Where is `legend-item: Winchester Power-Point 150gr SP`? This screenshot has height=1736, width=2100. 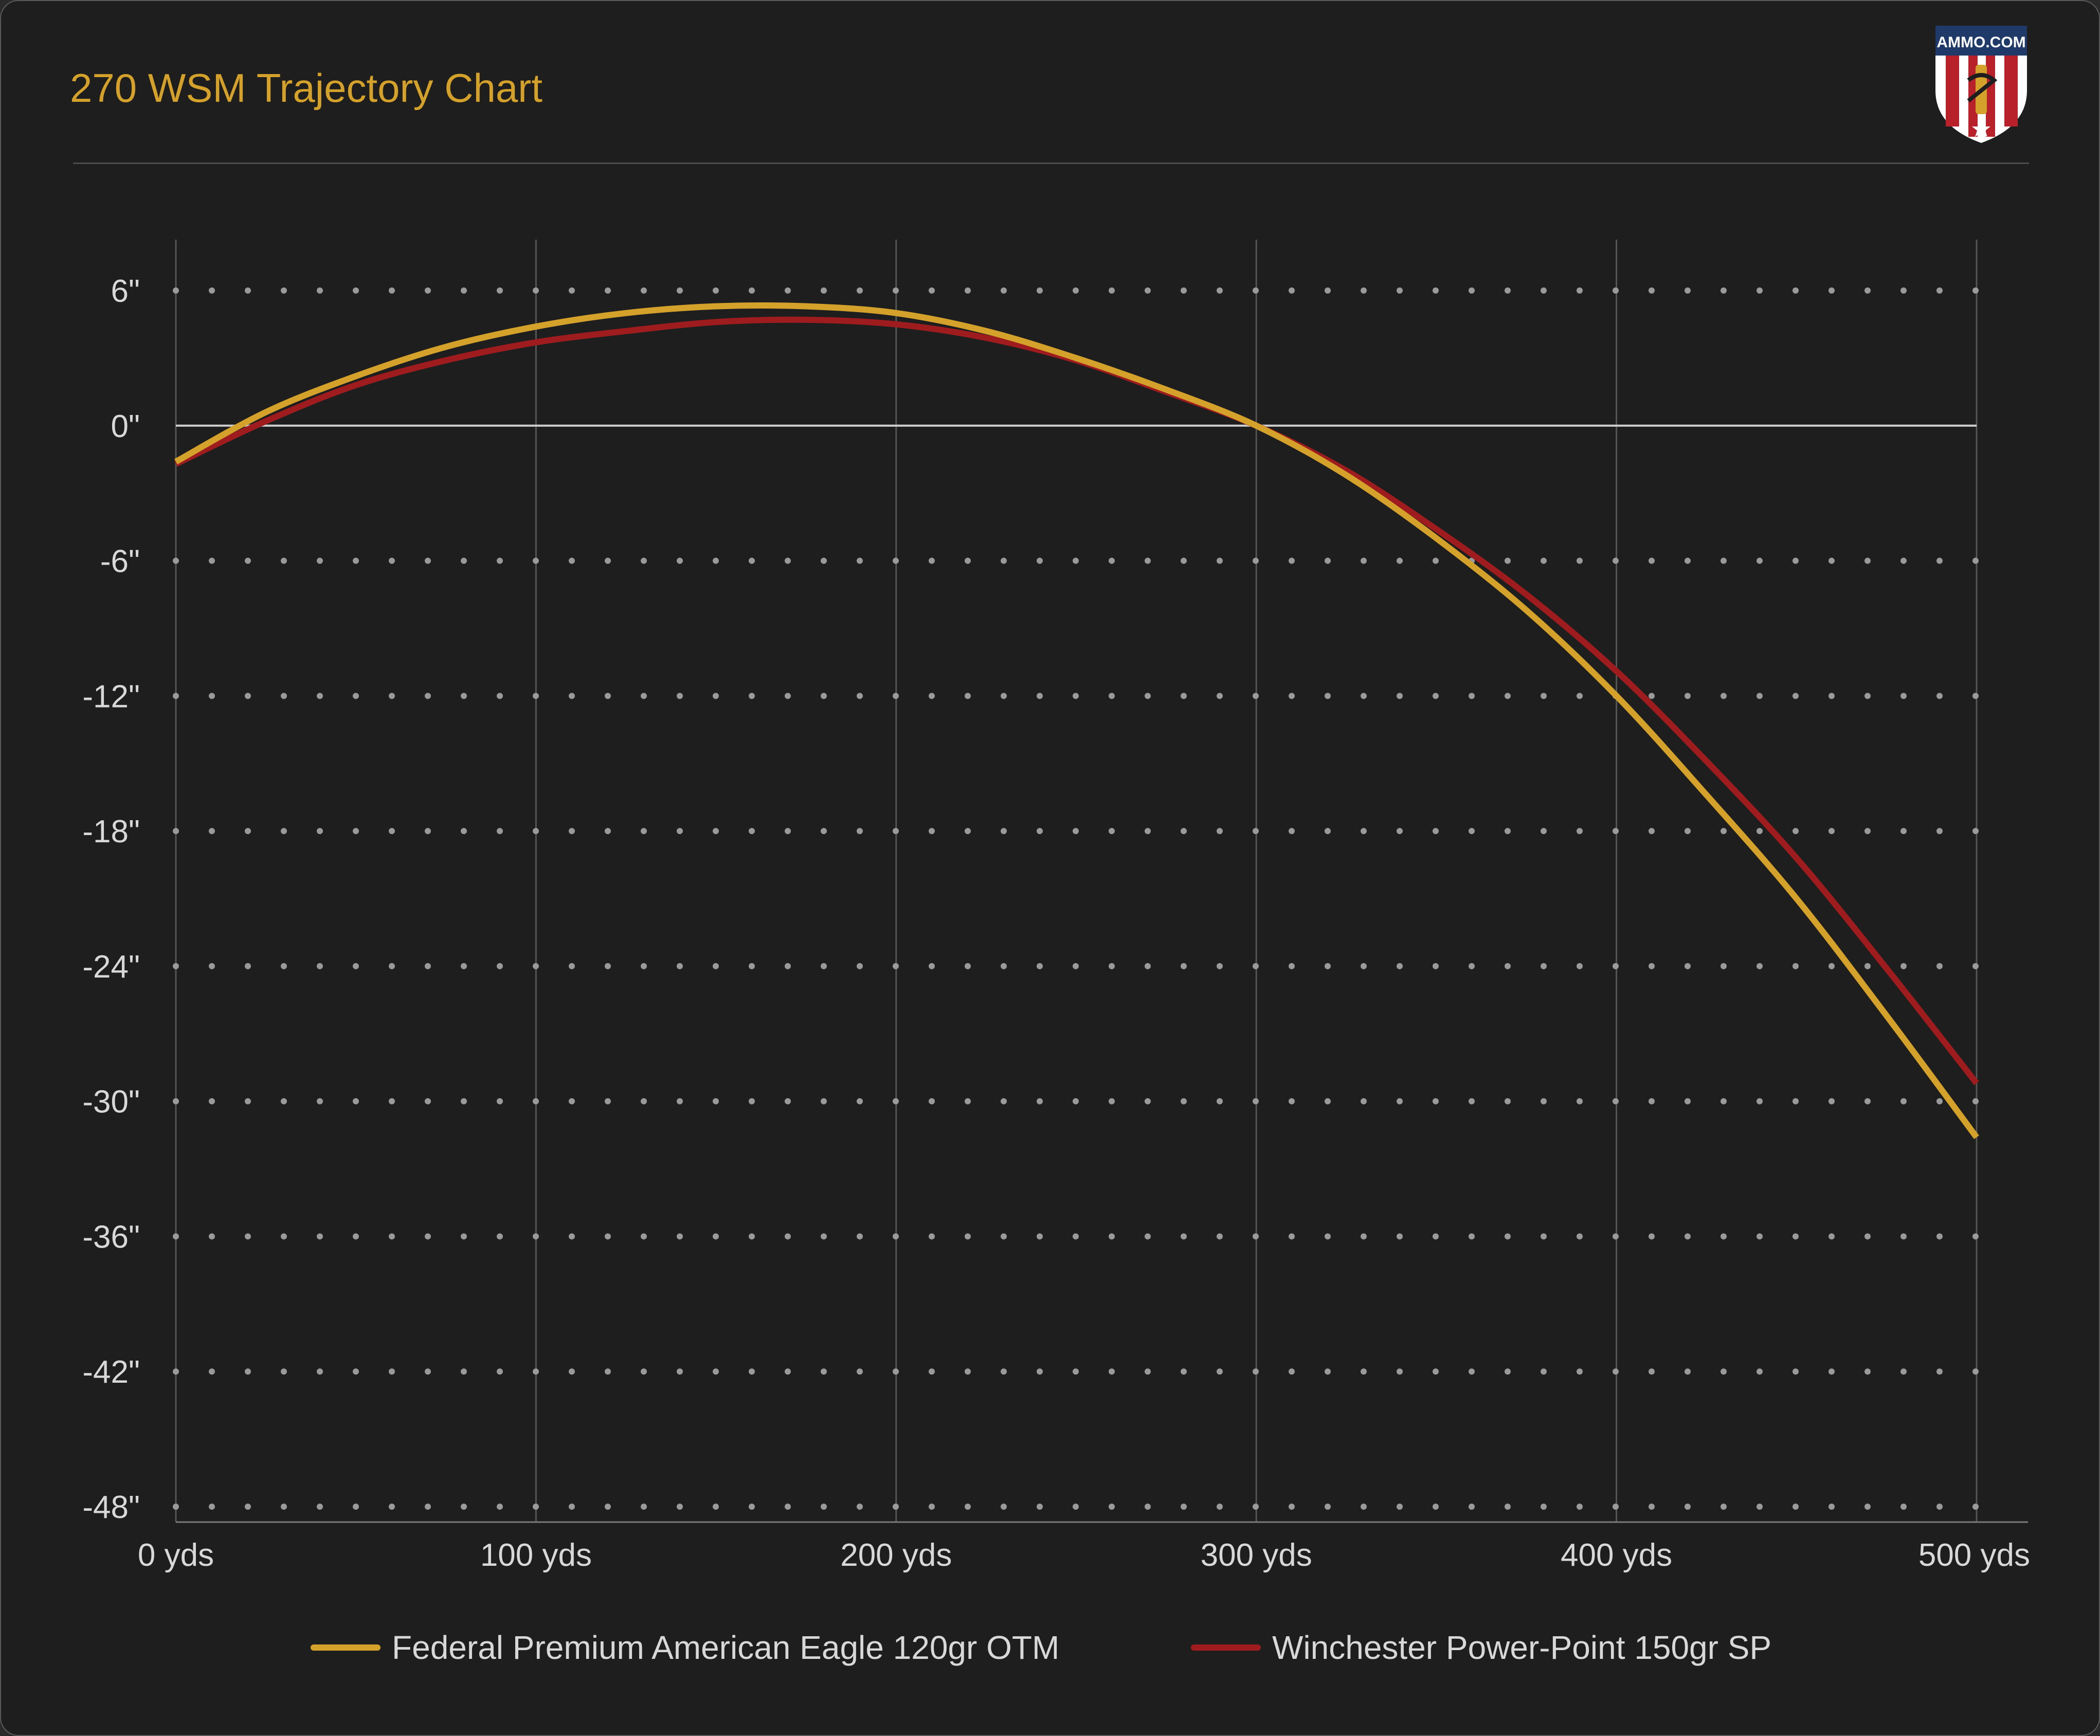 legend-item: Winchester Power-Point 150gr SP is located at coordinates (1481, 1648).